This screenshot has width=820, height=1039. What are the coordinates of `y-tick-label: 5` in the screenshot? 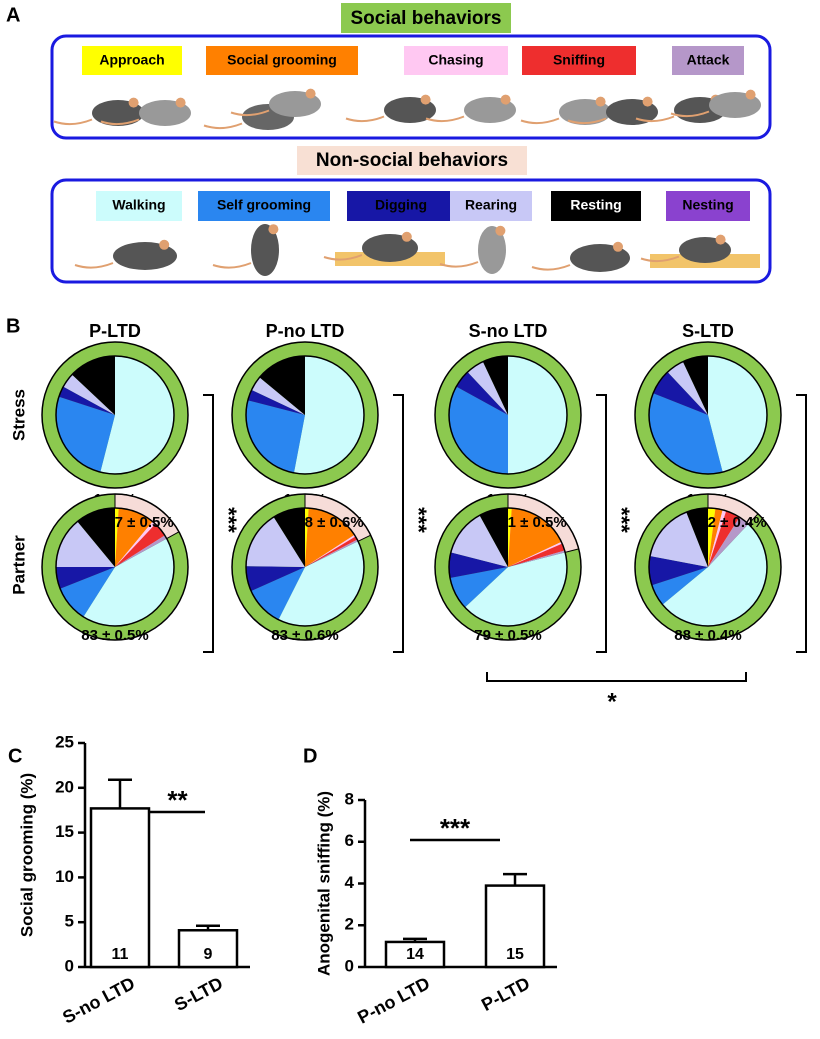 It's located at (69, 921).